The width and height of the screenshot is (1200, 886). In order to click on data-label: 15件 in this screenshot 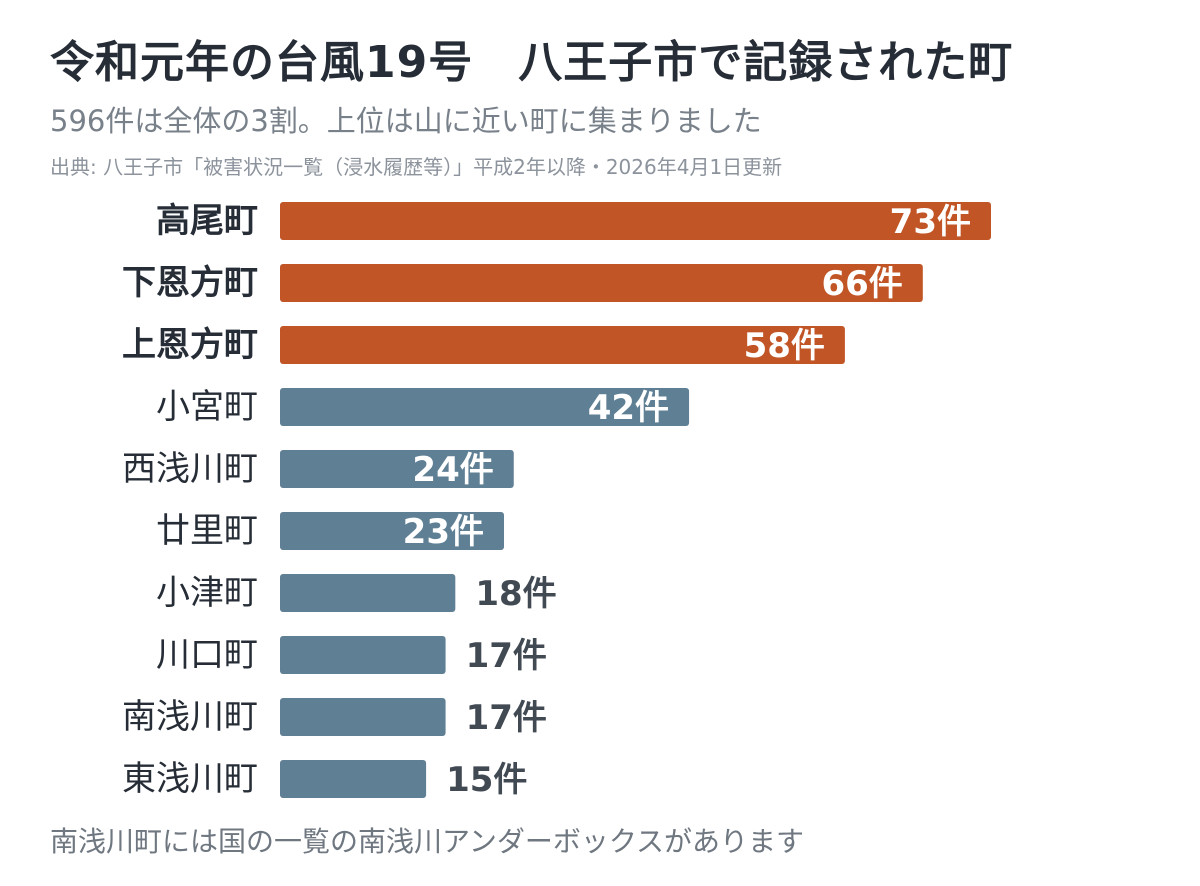, I will do `click(486, 780)`.